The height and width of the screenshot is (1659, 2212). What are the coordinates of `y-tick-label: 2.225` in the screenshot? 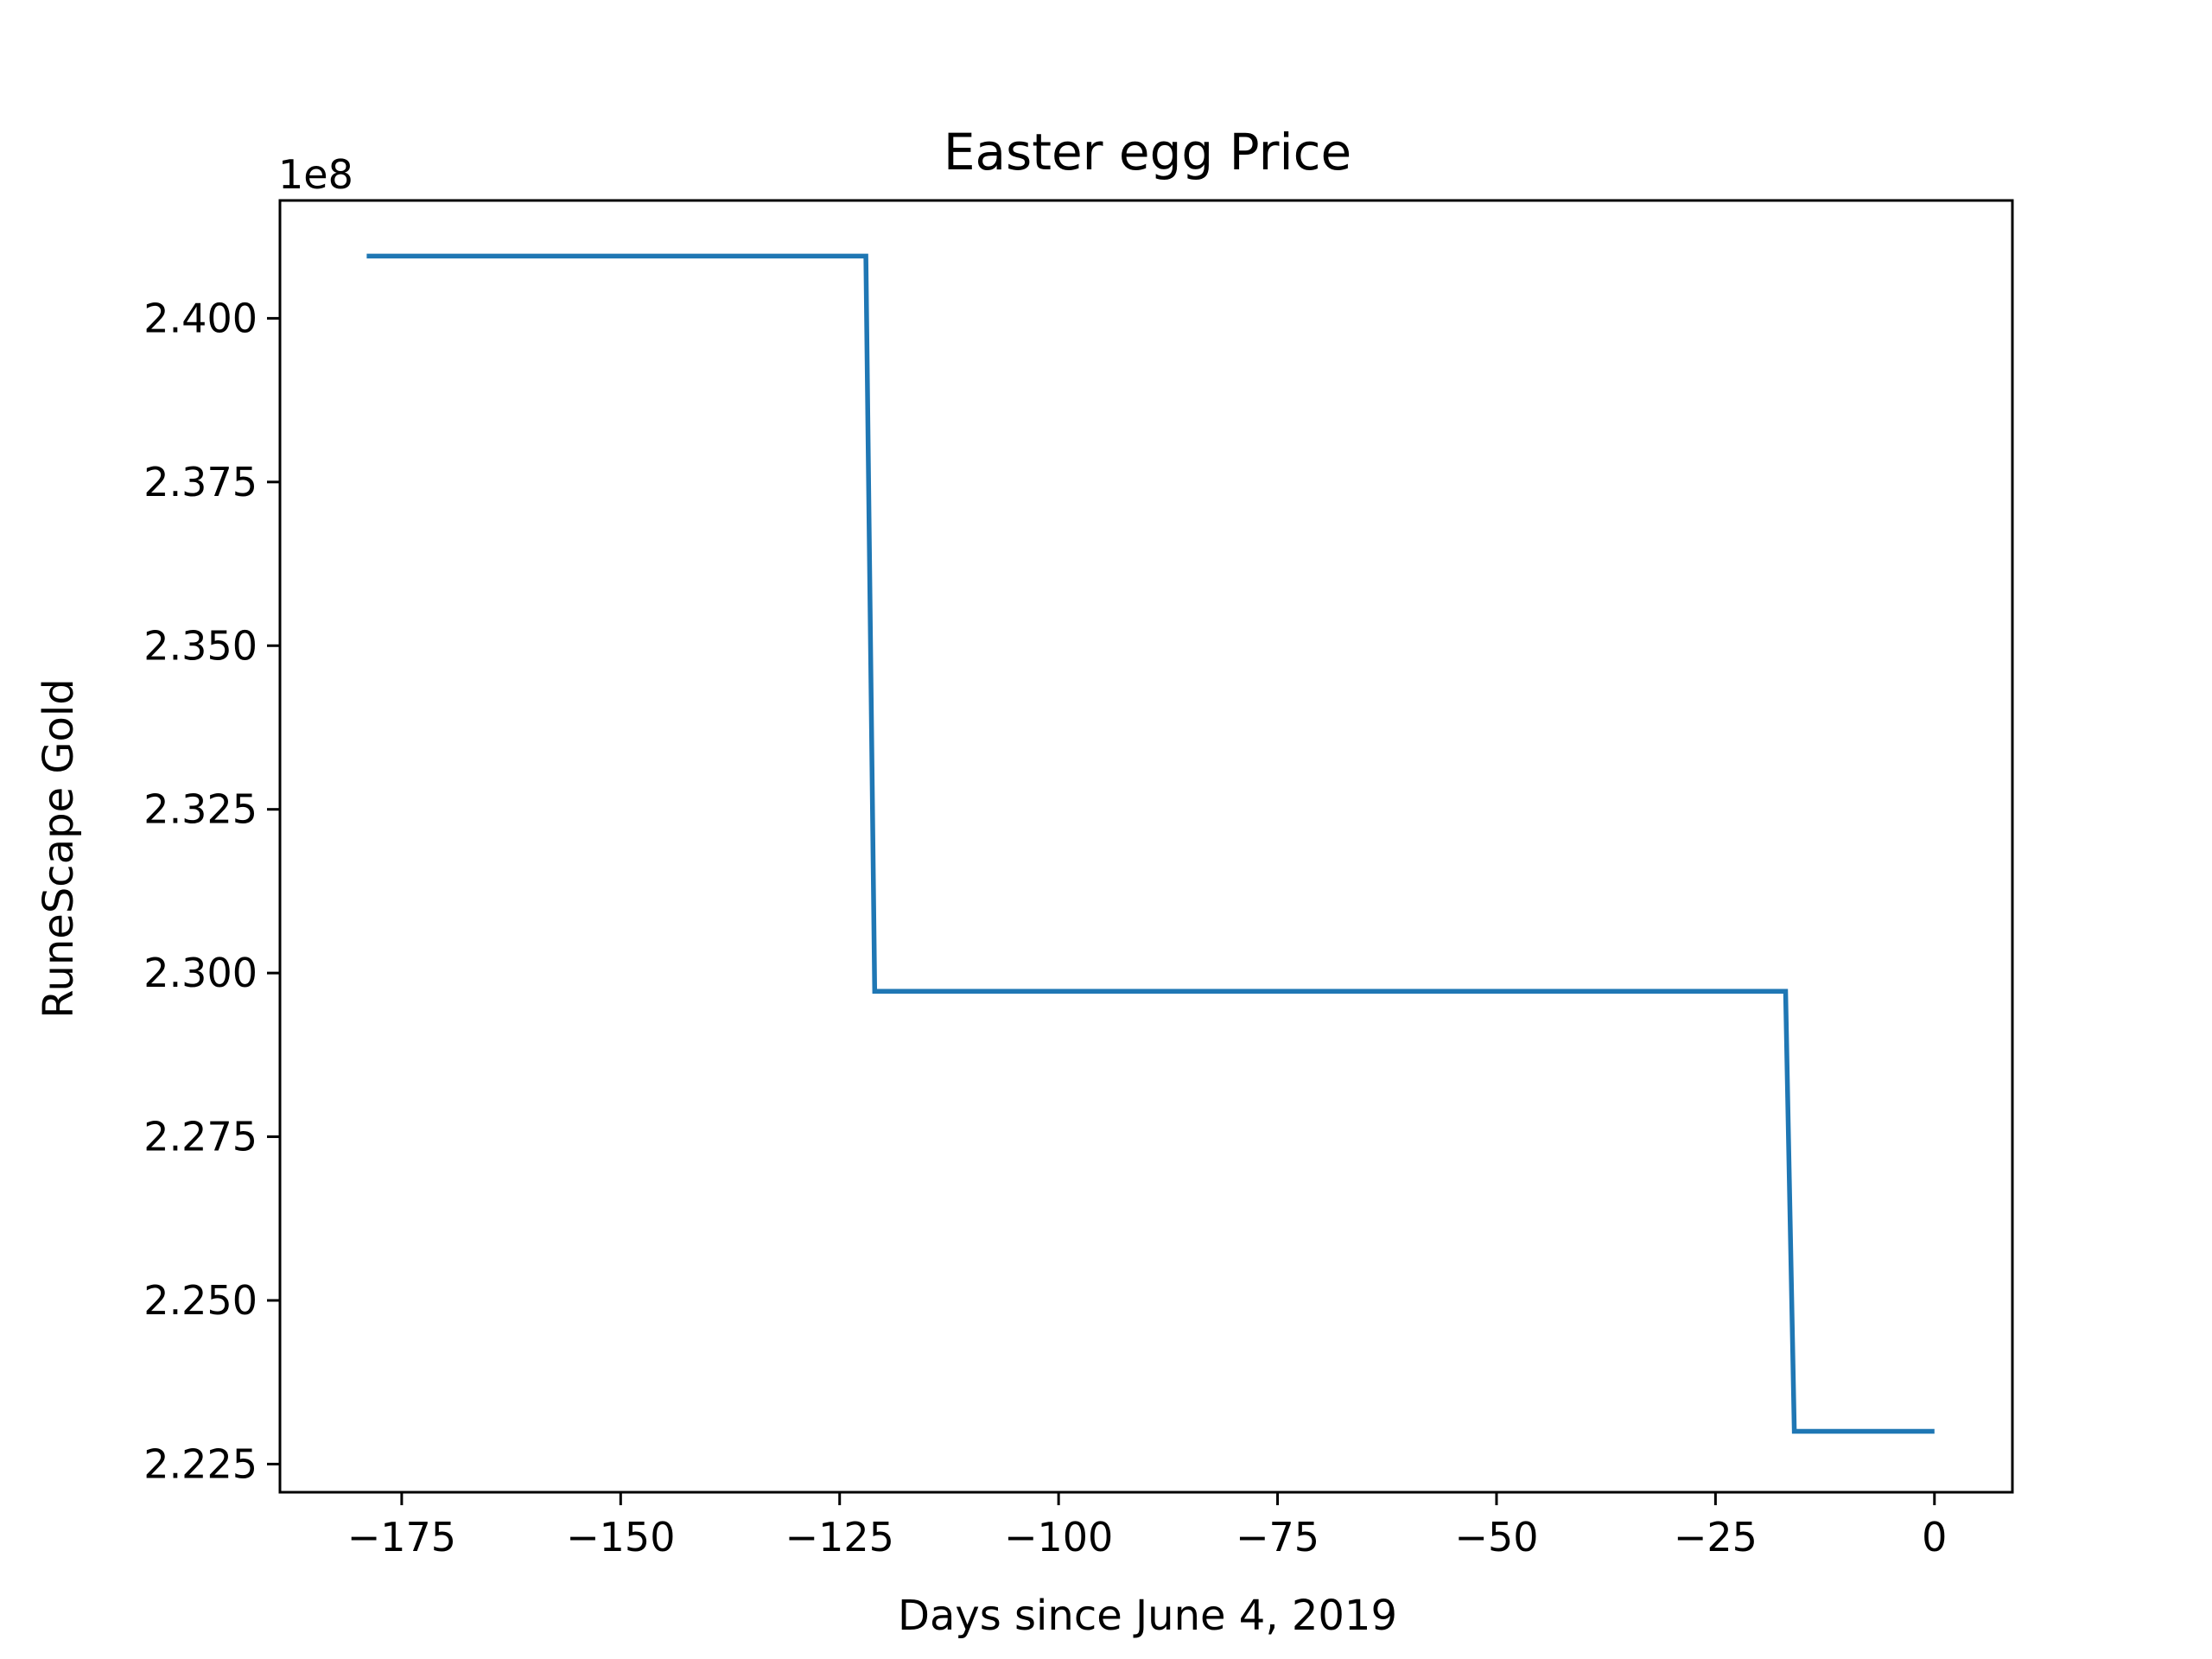 It's located at (200, 1463).